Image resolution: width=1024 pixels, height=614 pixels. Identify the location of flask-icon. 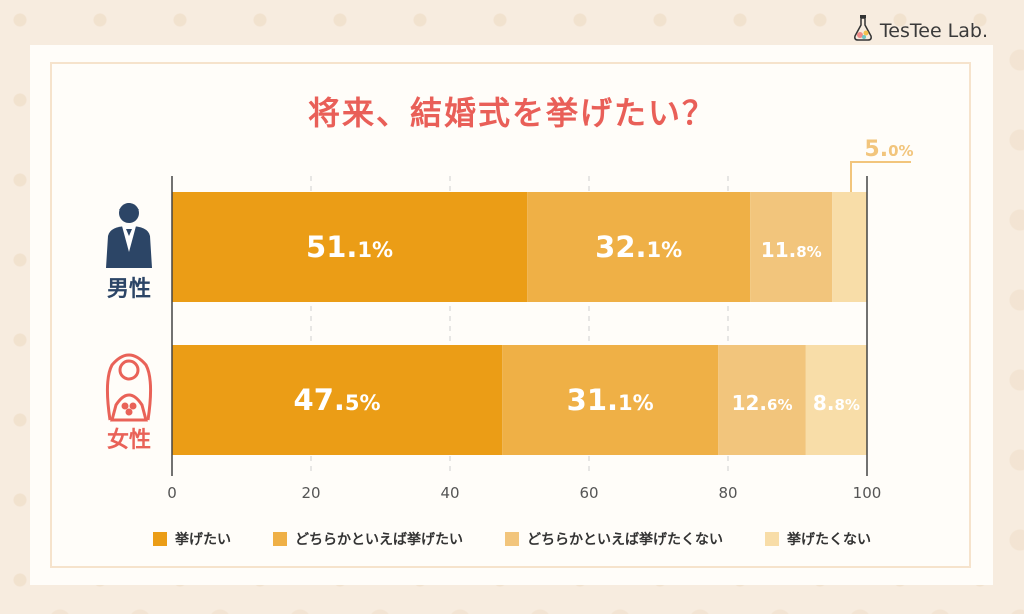
(863, 30).